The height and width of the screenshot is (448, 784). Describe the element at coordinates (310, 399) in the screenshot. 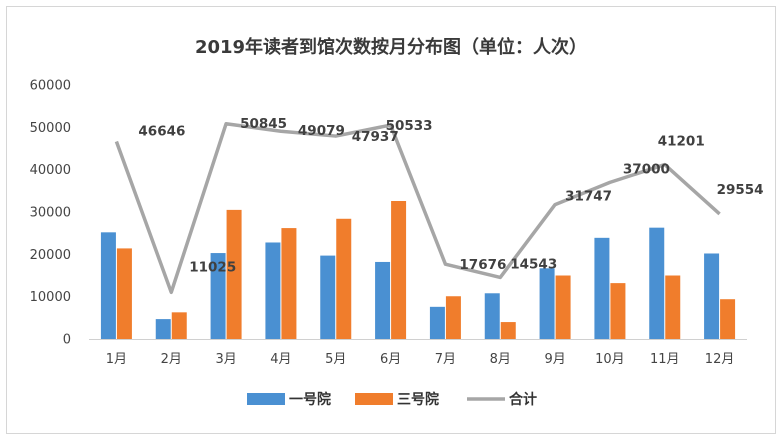

I see `legend-label: 一号院` at that location.